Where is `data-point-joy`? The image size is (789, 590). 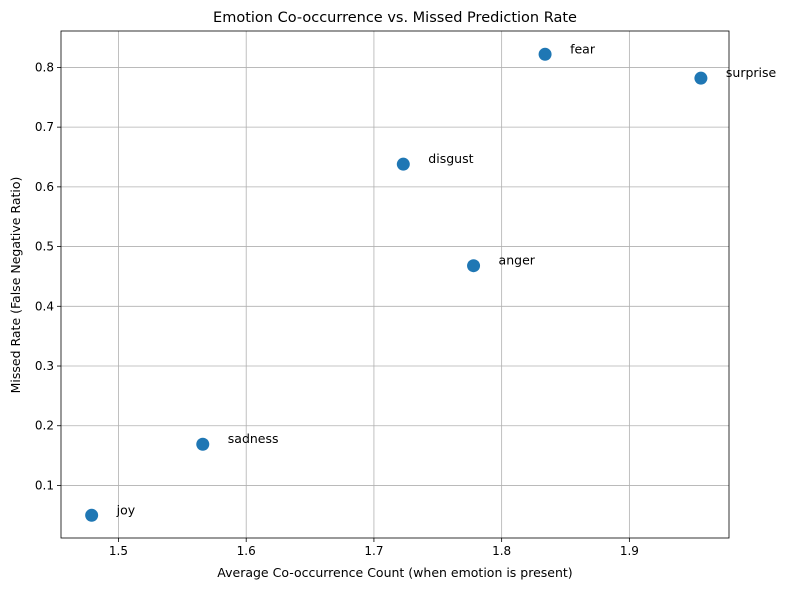
data-point-joy is located at coordinates (92, 515).